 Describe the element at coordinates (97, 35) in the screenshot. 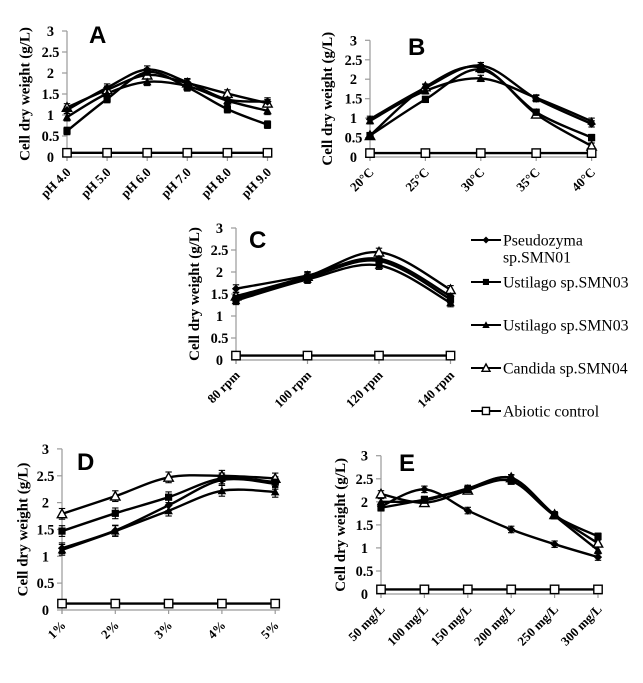

I see `svg-text: A` at that location.